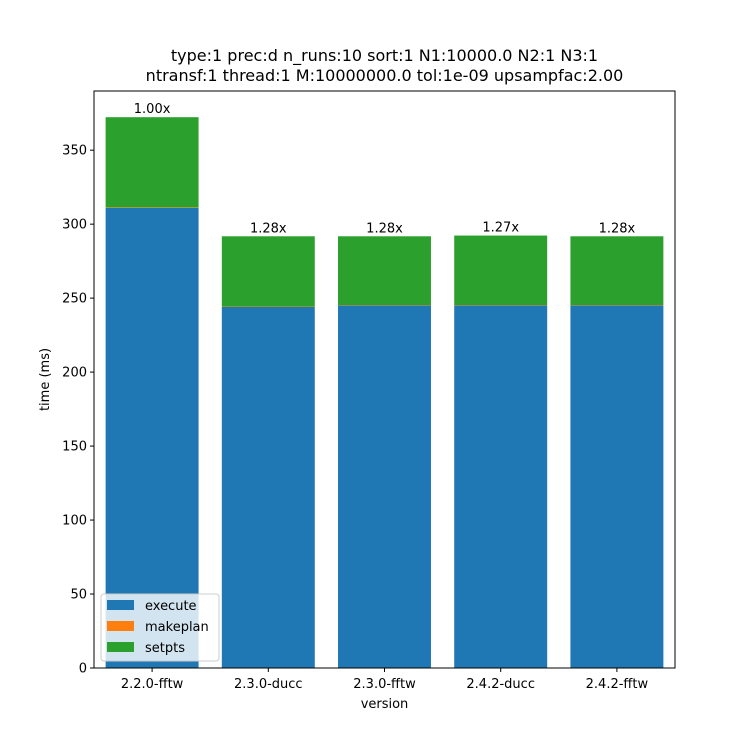 This screenshot has height=750, width=750. What do you see at coordinates (165, 648) in the screenshot?
I see `legend-label-setpts: setpts` at bounding box center [165, 648].